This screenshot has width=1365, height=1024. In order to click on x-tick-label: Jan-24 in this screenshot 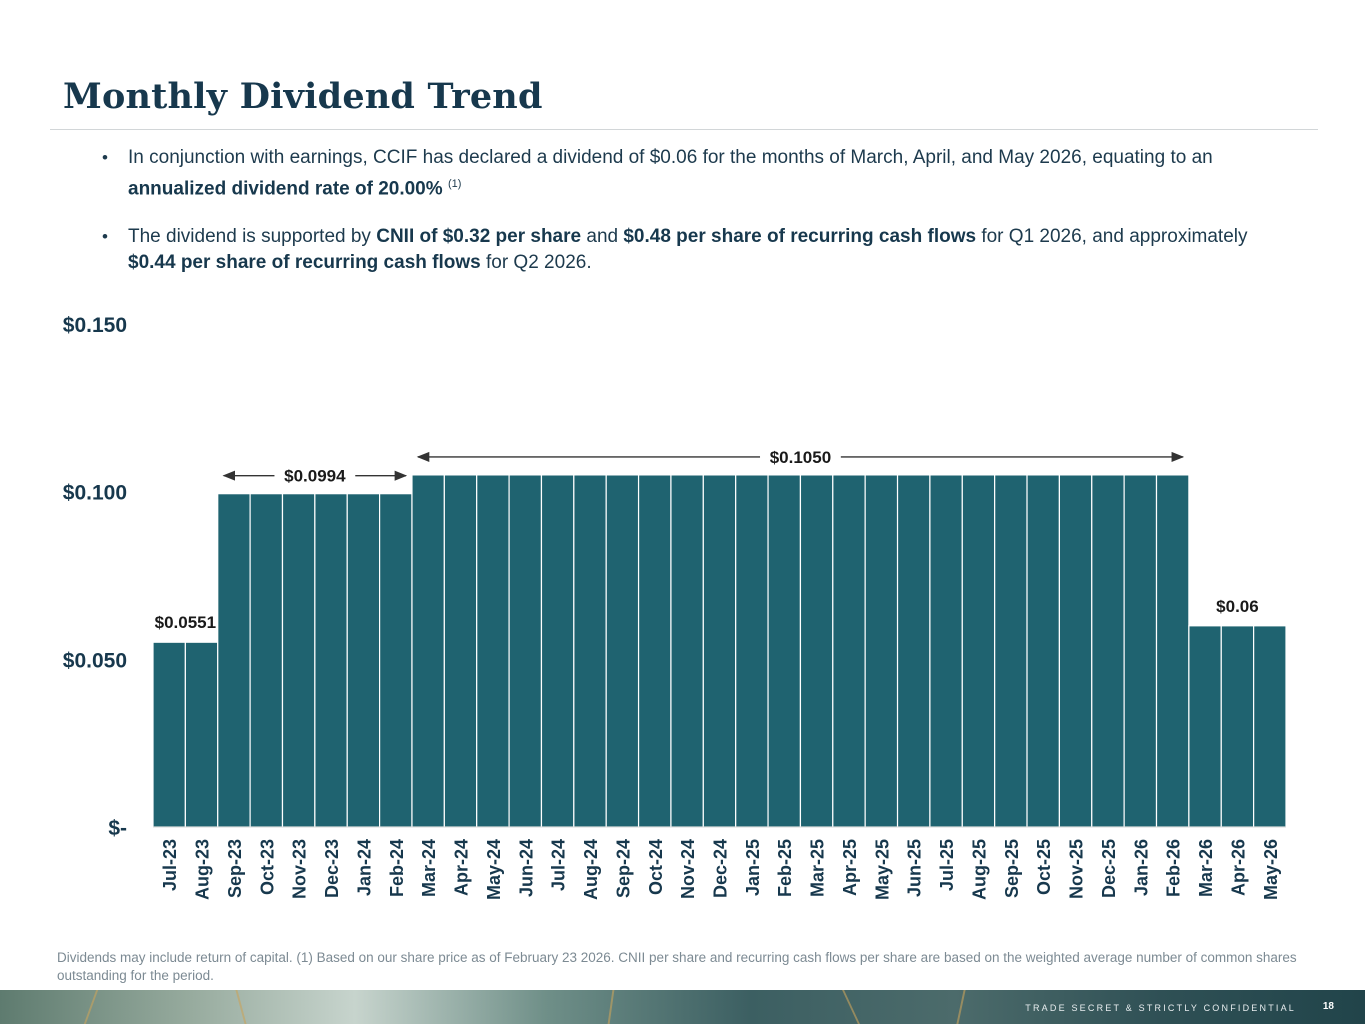, I will do `click(364, 867)`.